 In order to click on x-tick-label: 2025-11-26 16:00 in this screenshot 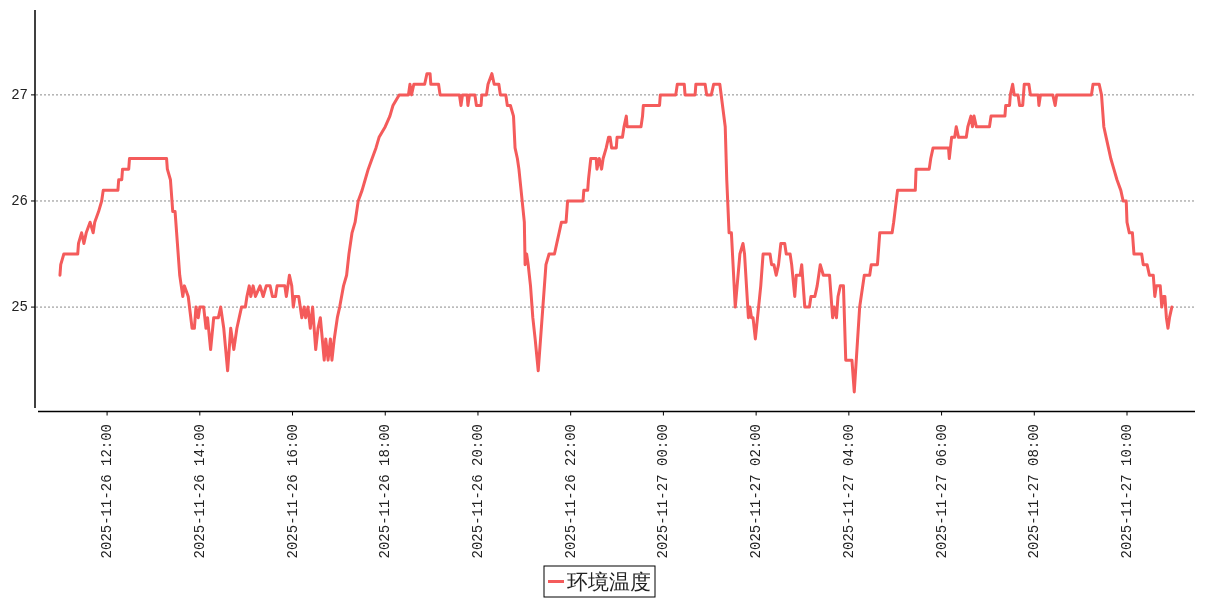, I will do `click(292, 491)`.